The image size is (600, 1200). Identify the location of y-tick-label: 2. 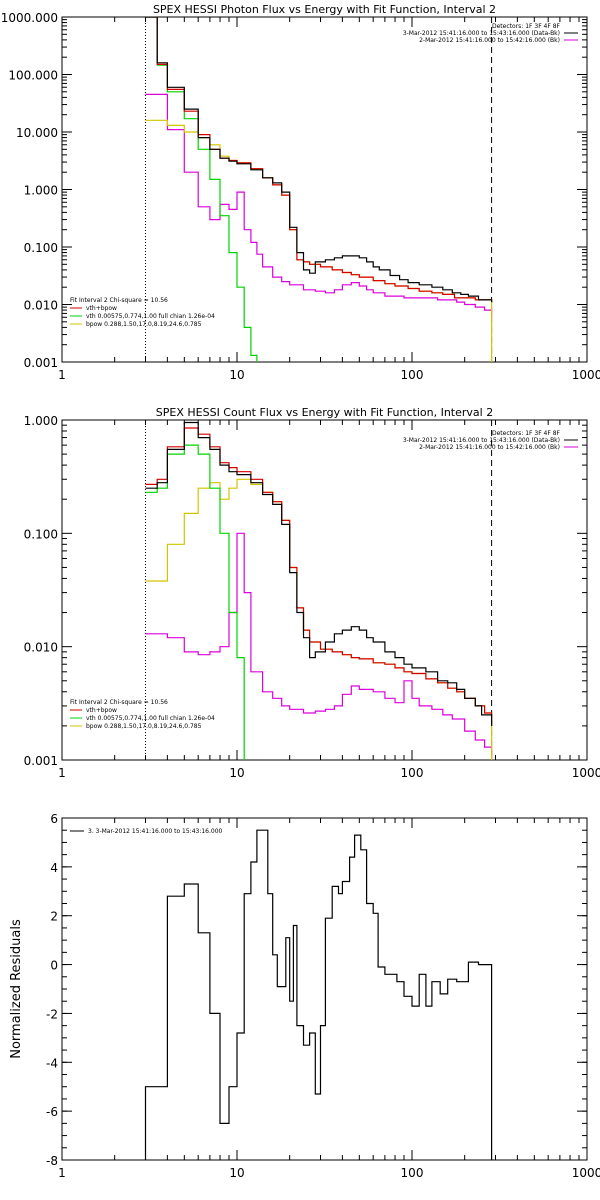
(54, 917).